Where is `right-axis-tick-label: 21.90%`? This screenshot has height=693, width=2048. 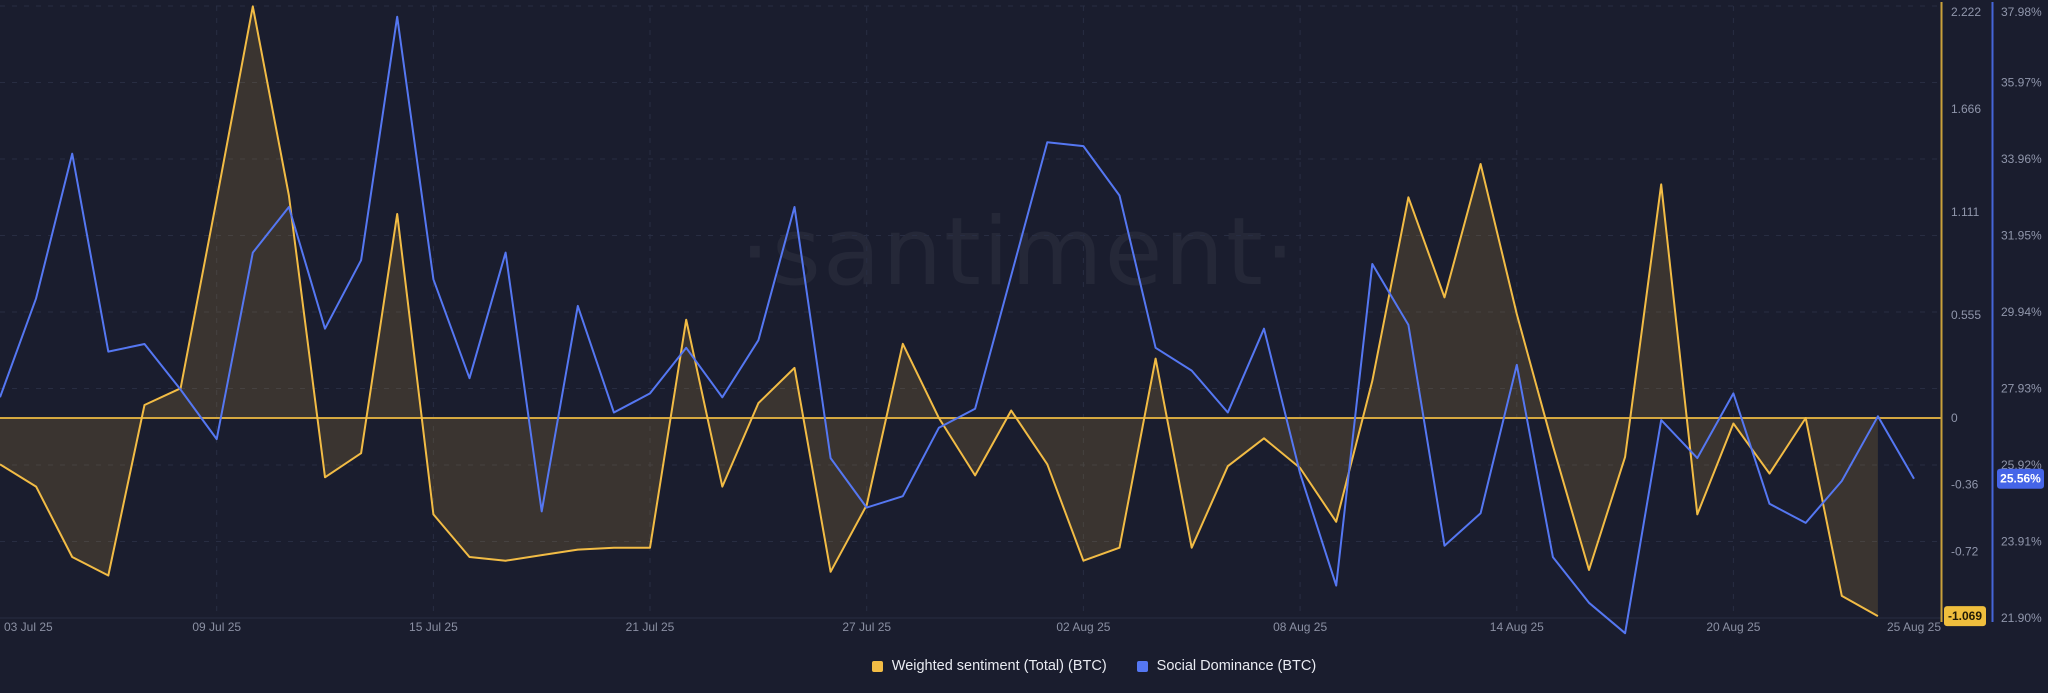
right-axis-tick-label: 21.90% is located at coordinates (2021, 618).